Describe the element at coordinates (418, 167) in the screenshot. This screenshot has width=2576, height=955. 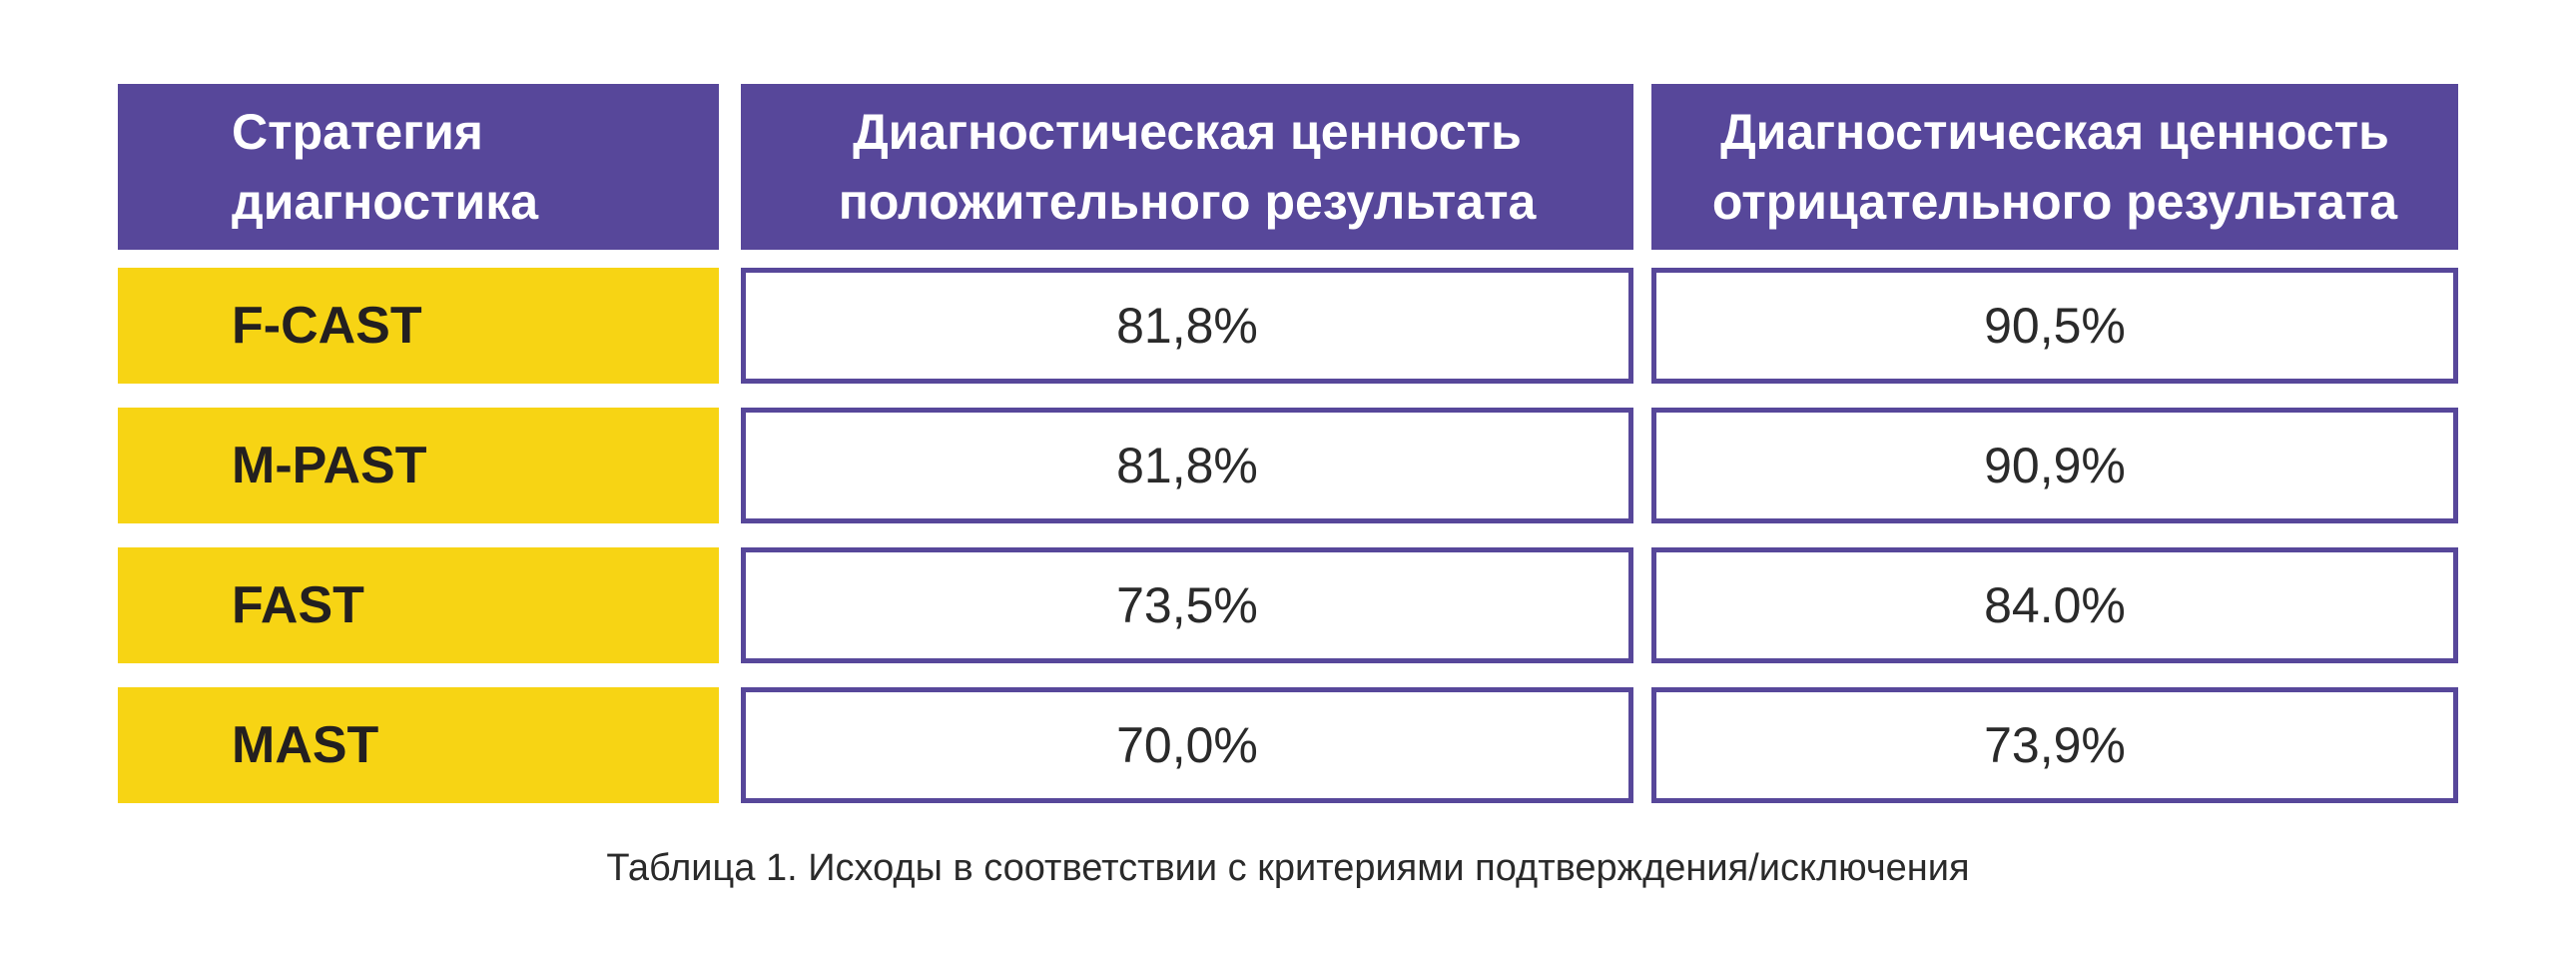
I see `header-strategy: Стратегия диагностика` at that location.